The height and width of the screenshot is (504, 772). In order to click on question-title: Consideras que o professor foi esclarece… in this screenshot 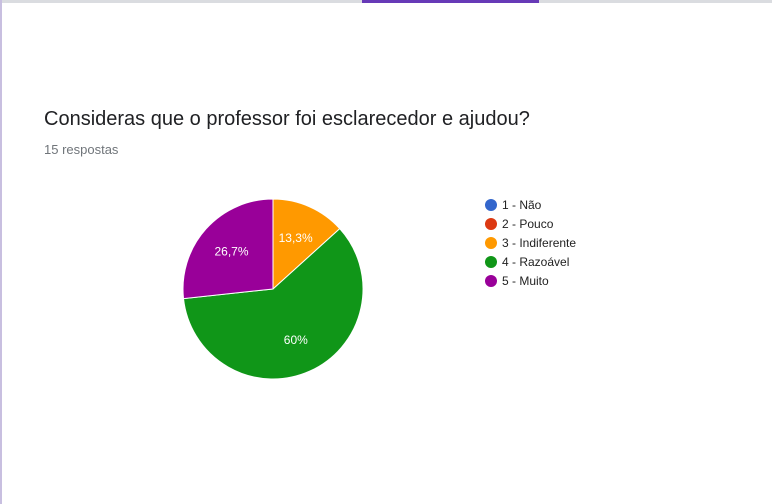, I will do `click(287, 119)`.